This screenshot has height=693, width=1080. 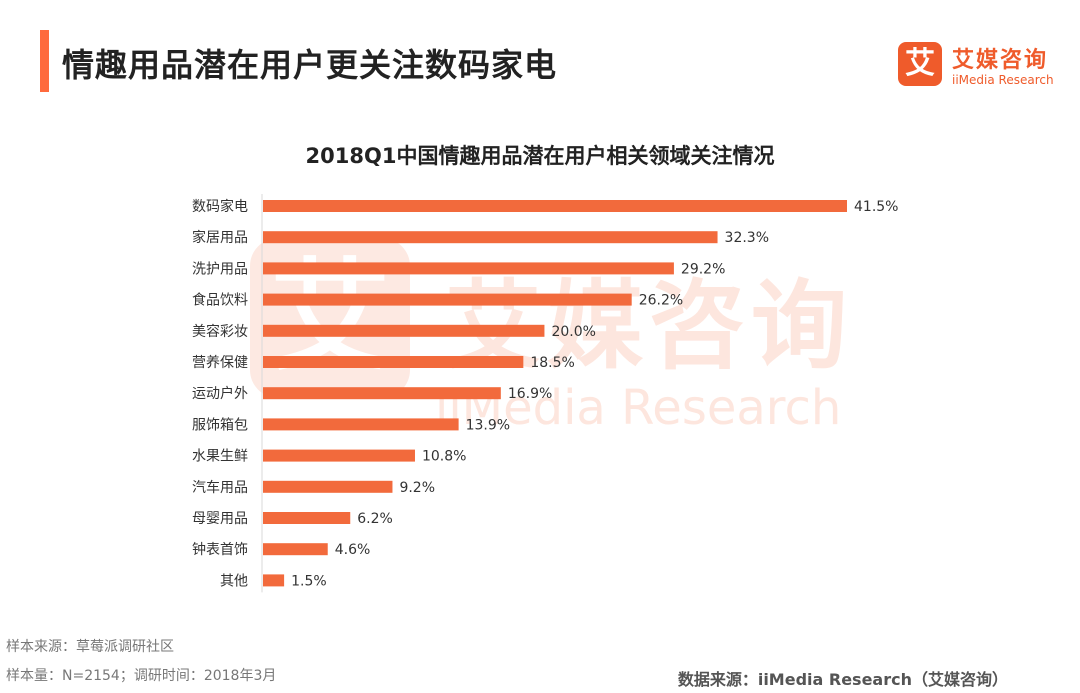 I want to click on logo-chinese-name: 艾媒咨询, so click(x=1000, y=60).